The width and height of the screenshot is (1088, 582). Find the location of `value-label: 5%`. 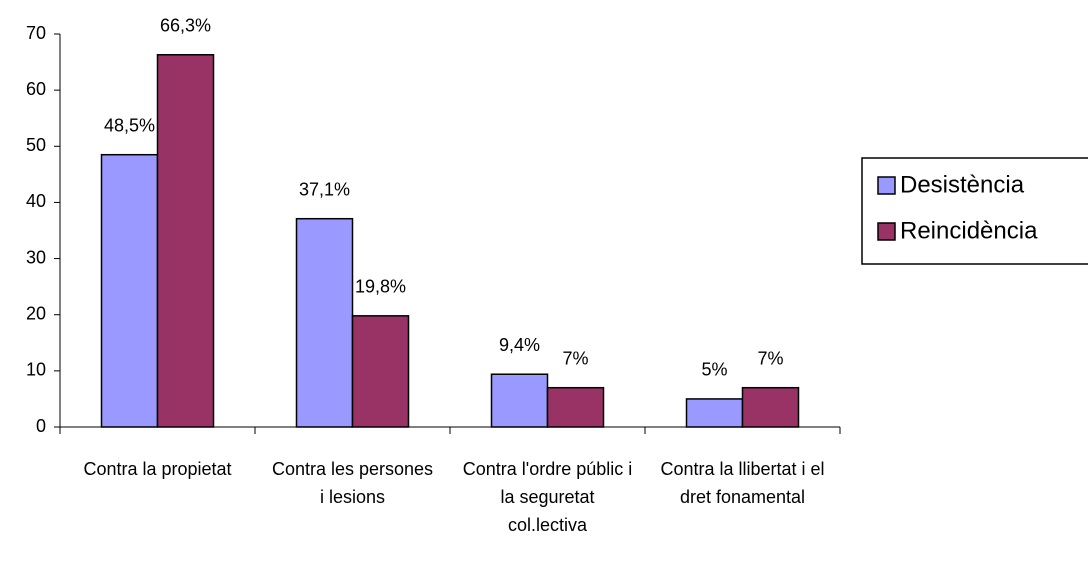

value-label: 5% is located at coordinates (714, 370).